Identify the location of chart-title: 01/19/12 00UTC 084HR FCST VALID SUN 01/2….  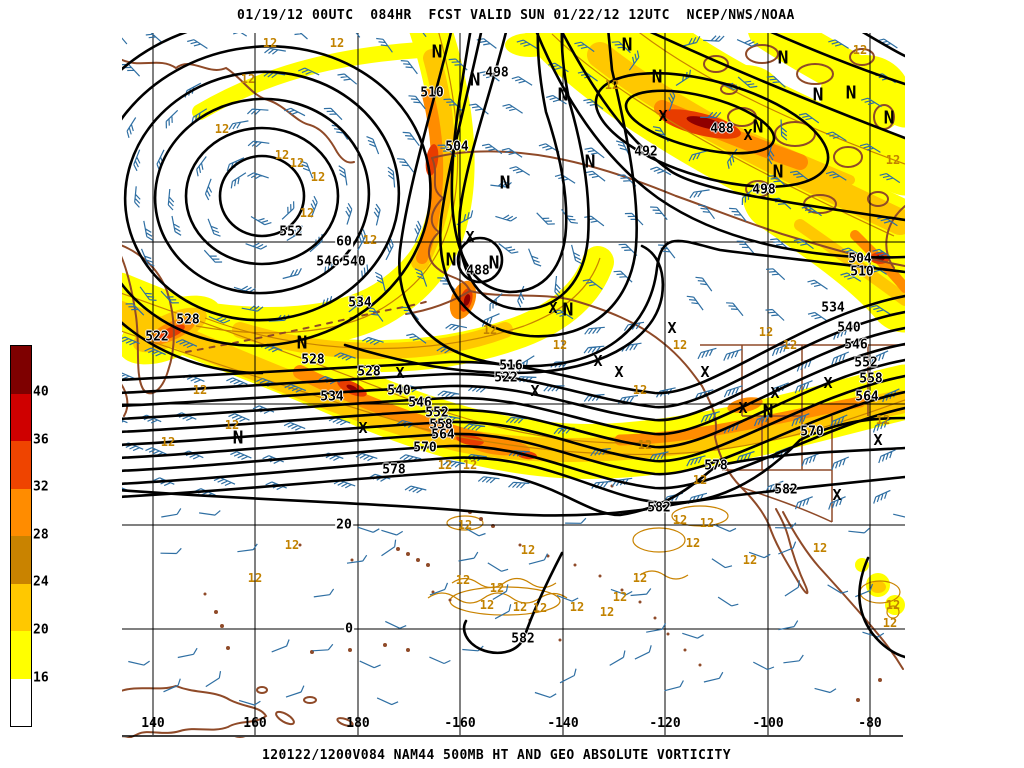
(516, 15).